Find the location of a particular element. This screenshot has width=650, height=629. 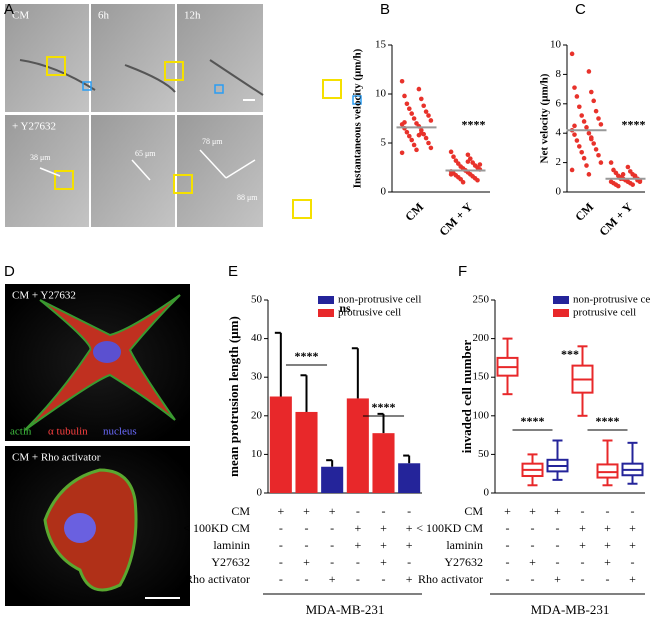

distance-label: 65 μm is located at coordinates (145, 153).